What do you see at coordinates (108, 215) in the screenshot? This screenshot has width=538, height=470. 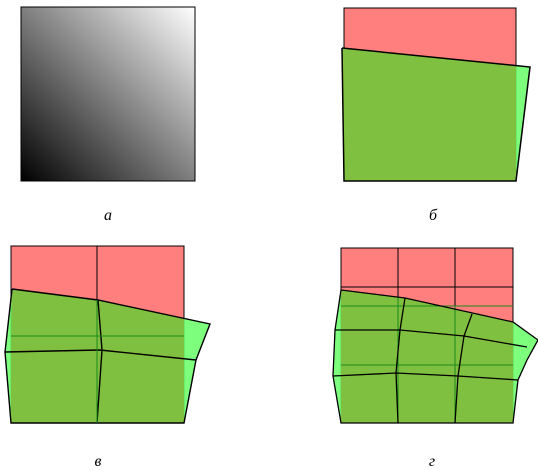 I see `caption-a: а` at bounding box center [108, 215].